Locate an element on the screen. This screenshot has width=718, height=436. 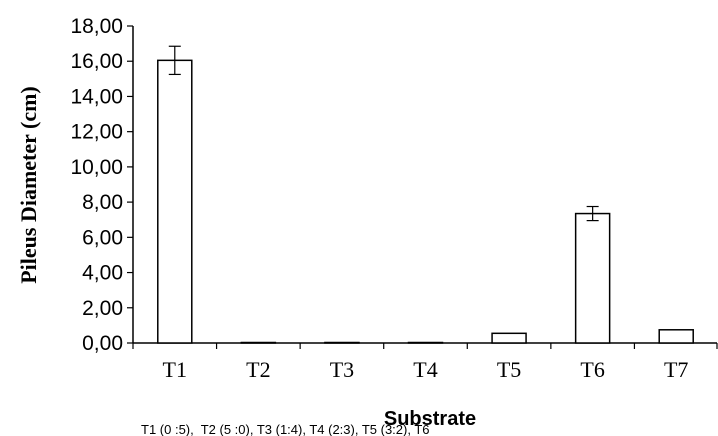
y-tick-label: 10,00 is located at coordinates (96, 167).